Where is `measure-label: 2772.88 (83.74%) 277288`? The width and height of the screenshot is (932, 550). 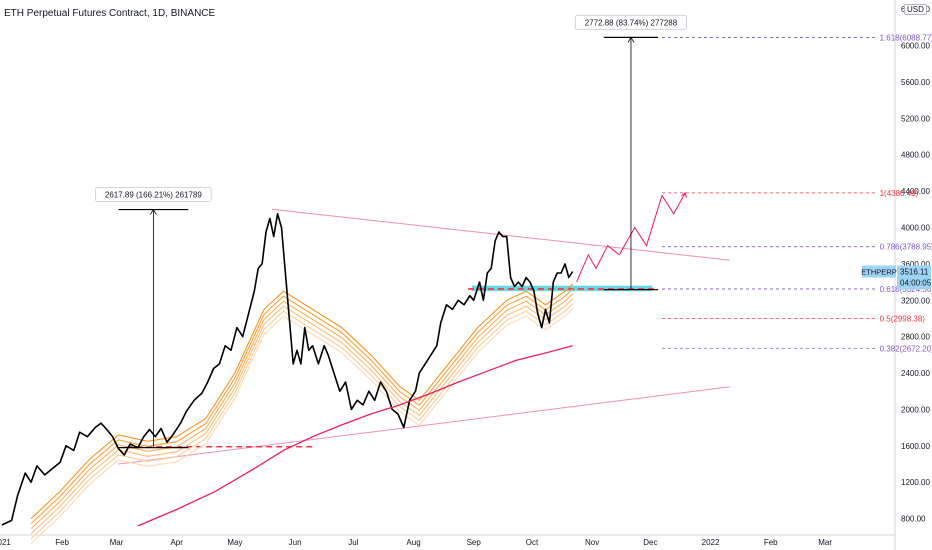 measure-label: 2772.88 (83.74%) 277288 is located at coordinates (631, 22).